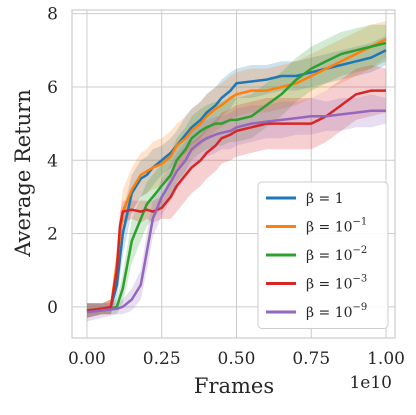 The image size is (416, 415). Describe the element at coordinates (234, 386) in the screenshot. I see `x-axis-label: Frames` at that location.